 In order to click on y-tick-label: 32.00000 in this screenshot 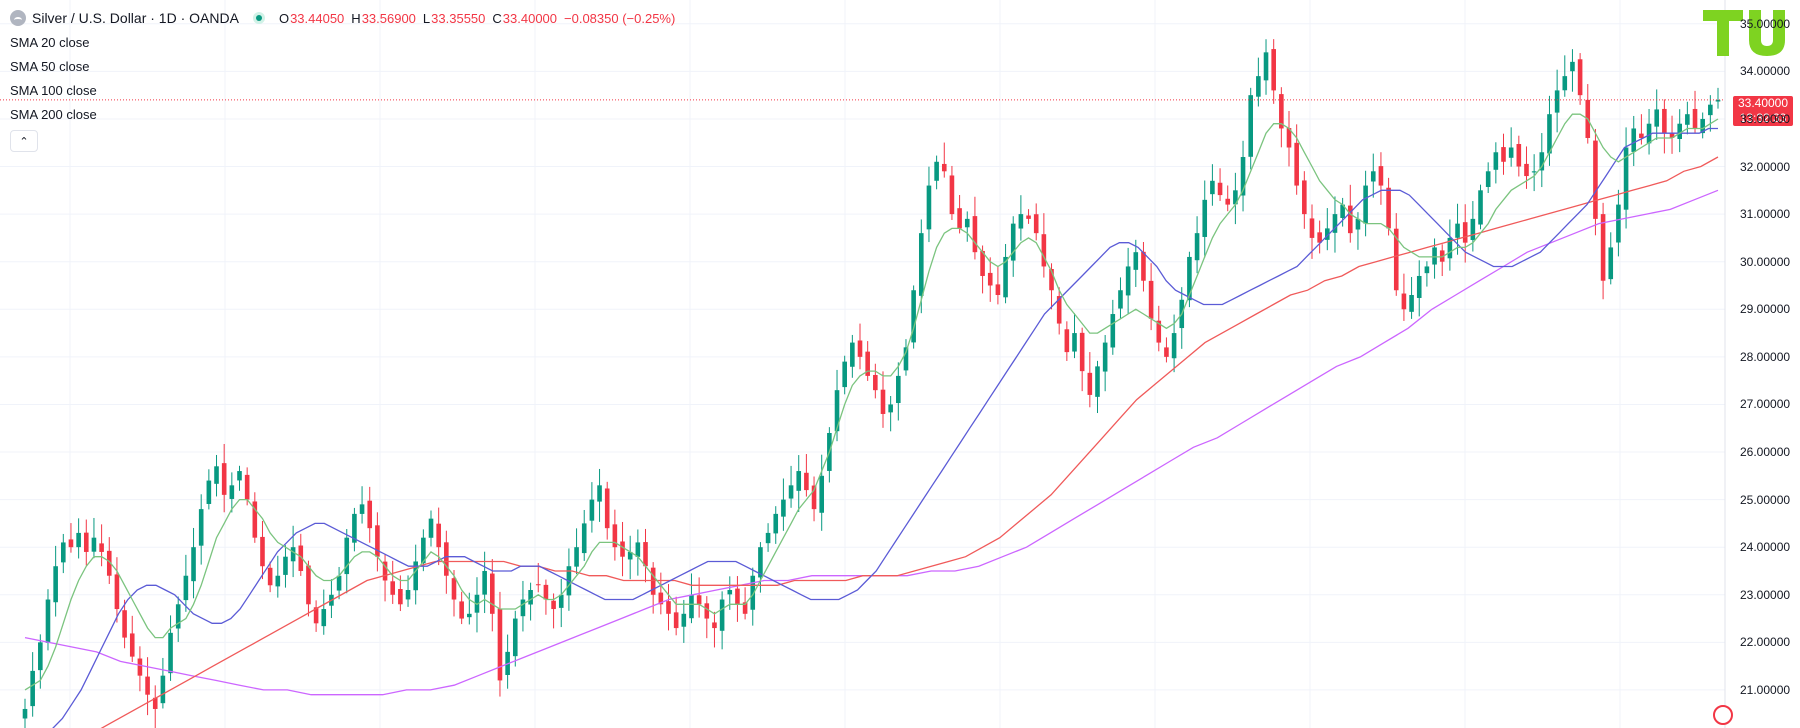, I will do `click(1765, 166)`.